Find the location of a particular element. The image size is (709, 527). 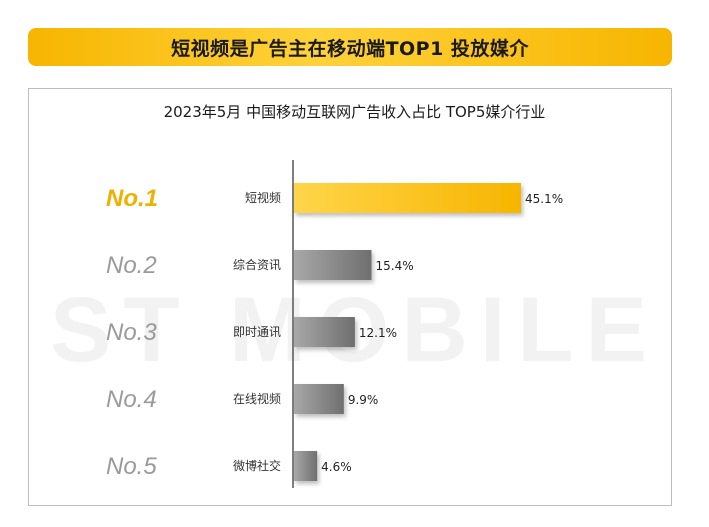

title-banner: 短视频是广告主在移动端TOP1 投放媒介 is located at coordinates (350, 47).